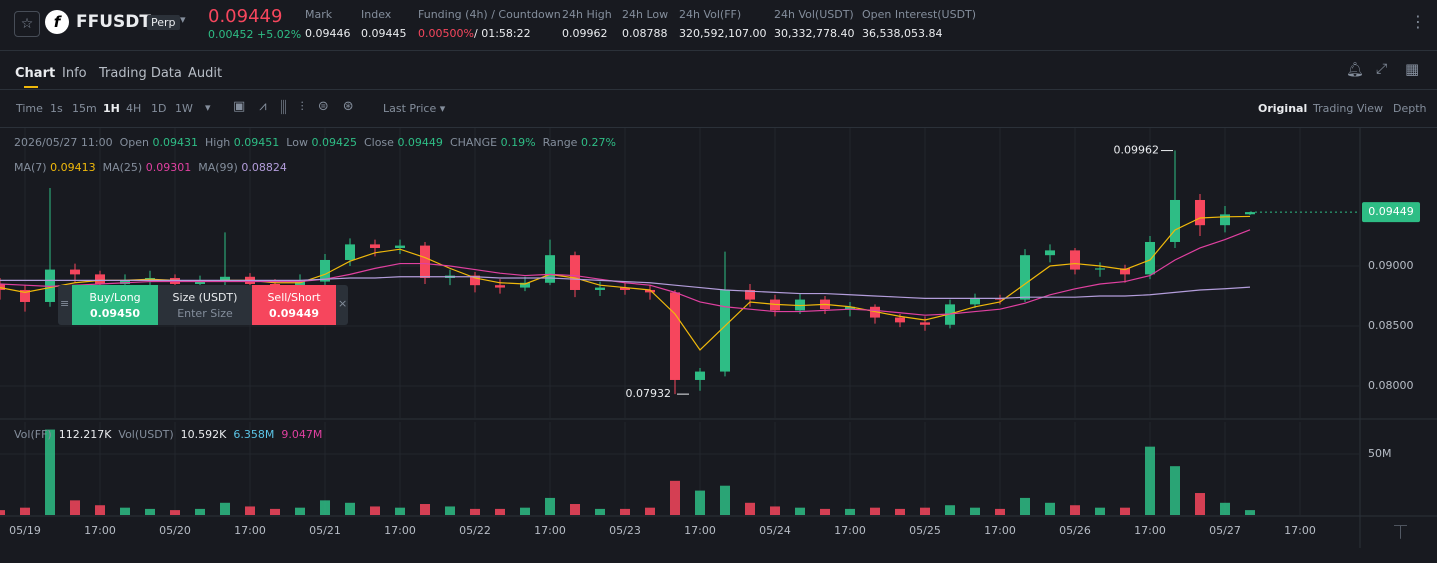 The height and width of the screenshot is (563, 1437). What do you see at coordinates (718, 70) in the screenshot?
I see `tab-bar: Chart Info Trading Data Audit` at bounding box center [718, 70].